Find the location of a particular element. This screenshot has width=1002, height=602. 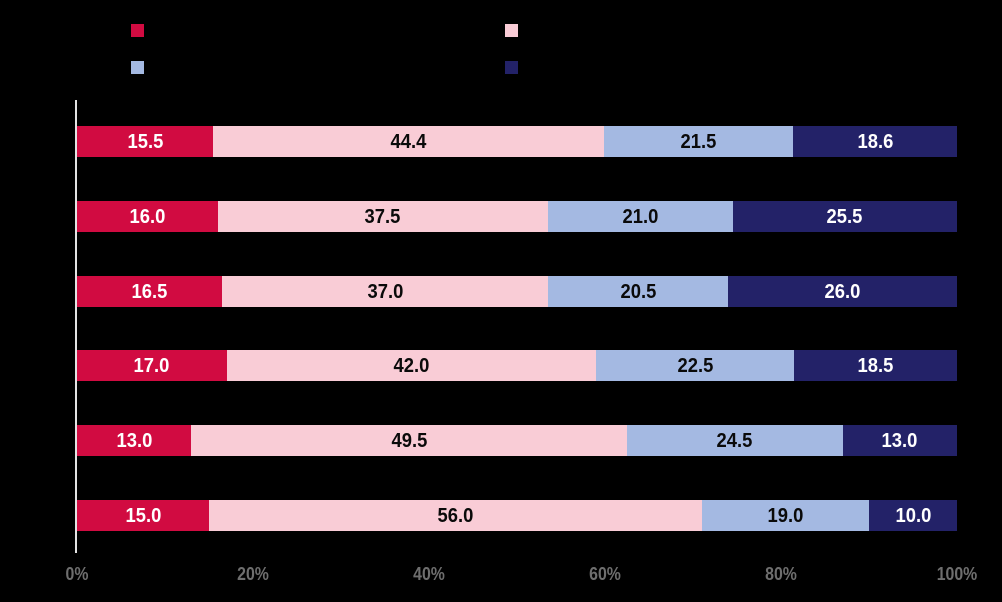

x-axis-tick-label: 100% is located at coordinates (957, 574).